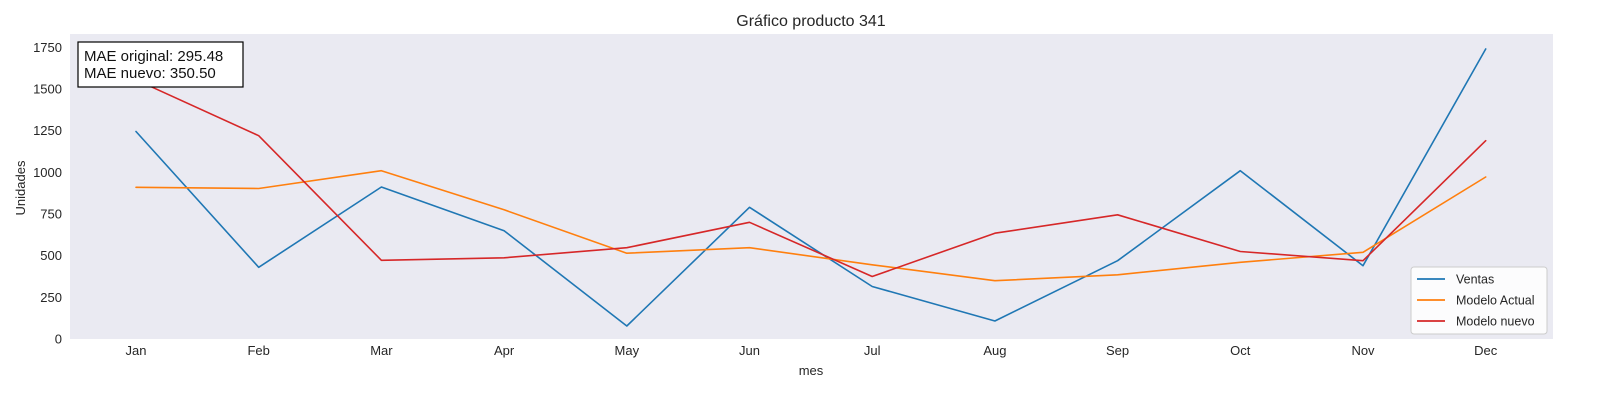  Describe the element at coordinates (811, 21) in the screenshot. I see `chart-title: Gráfico producto 341` at that location.